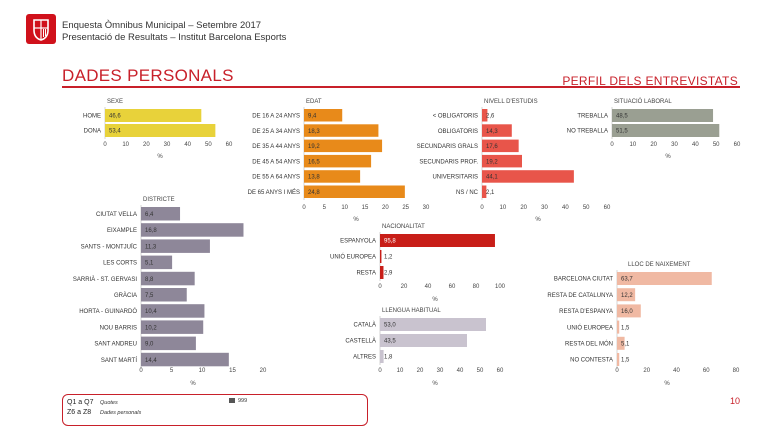 This screenshot has height=428, width=760. Describe the element at coordinates (146, 145) in the screenshot. I see `tick-label-sexe: 20` at that location.